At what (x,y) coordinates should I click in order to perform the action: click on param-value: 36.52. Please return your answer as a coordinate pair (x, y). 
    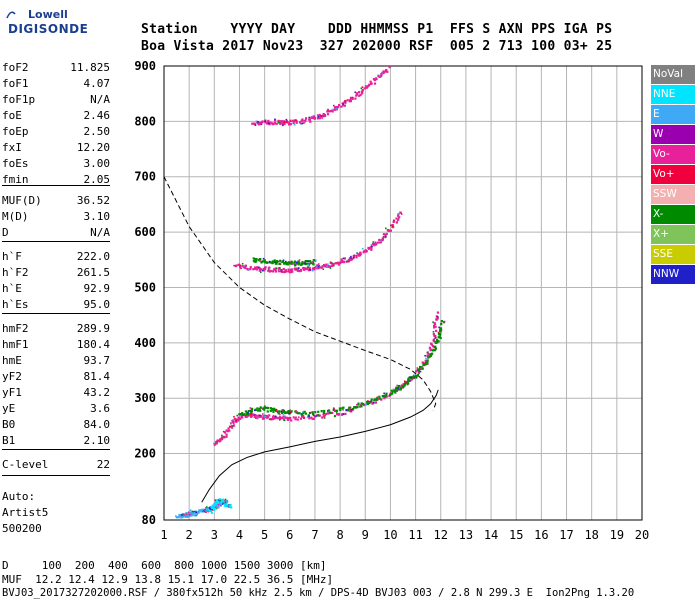
    Looking at the image, I should click on (93, 200).